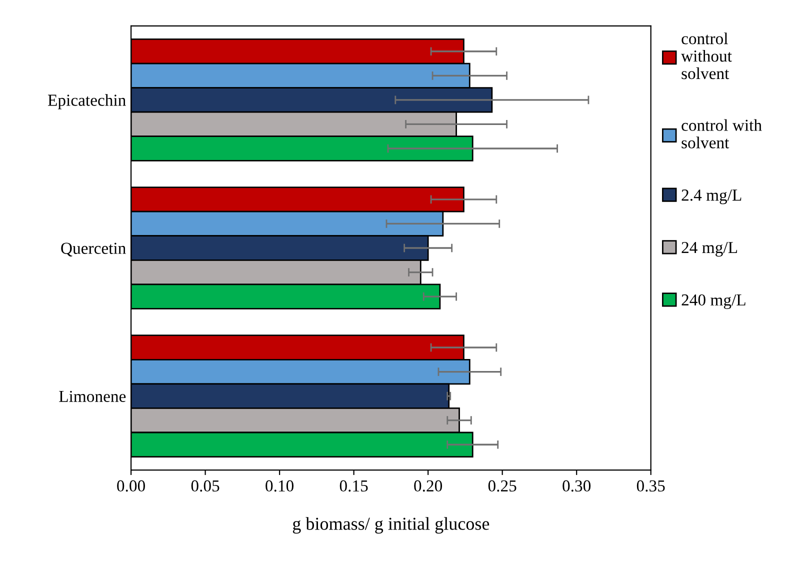 This screenshot has width=787, height=563. I want to click on x-tick-label: 0.35, so click(650, 486).